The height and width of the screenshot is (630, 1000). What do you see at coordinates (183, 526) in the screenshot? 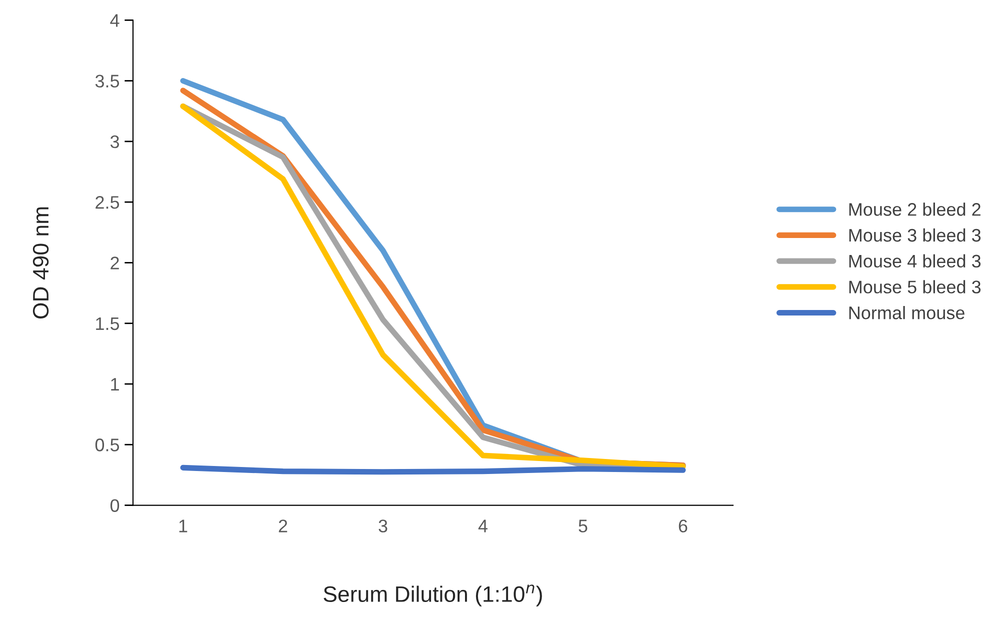
I see `x-tick-label: 1` at bounding box center [183, 526].